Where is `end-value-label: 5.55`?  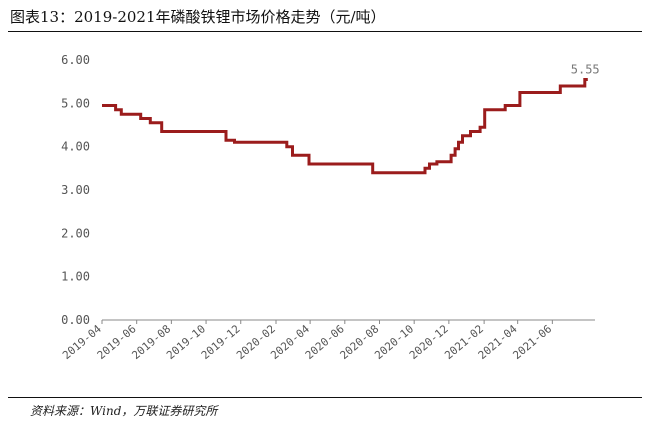 end-value-label: 5.55 is located at coordinates (585, 70).